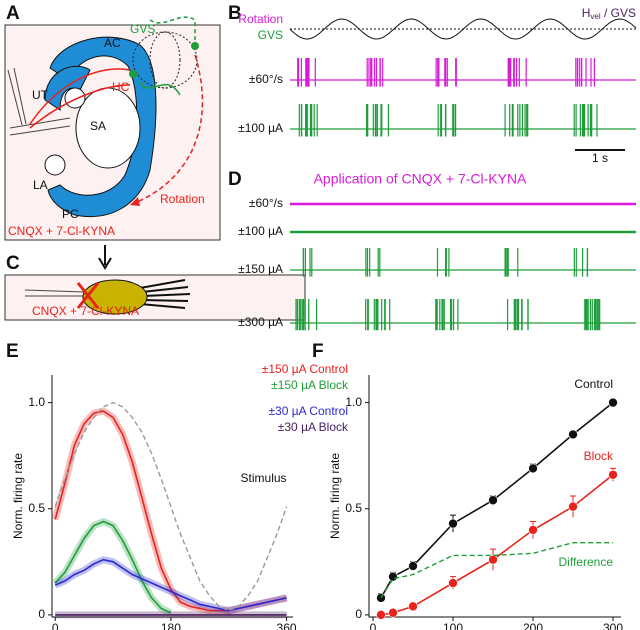 The height and width of the screenshot is (630, 640). I want to click on label: HC, so click(121, 87).